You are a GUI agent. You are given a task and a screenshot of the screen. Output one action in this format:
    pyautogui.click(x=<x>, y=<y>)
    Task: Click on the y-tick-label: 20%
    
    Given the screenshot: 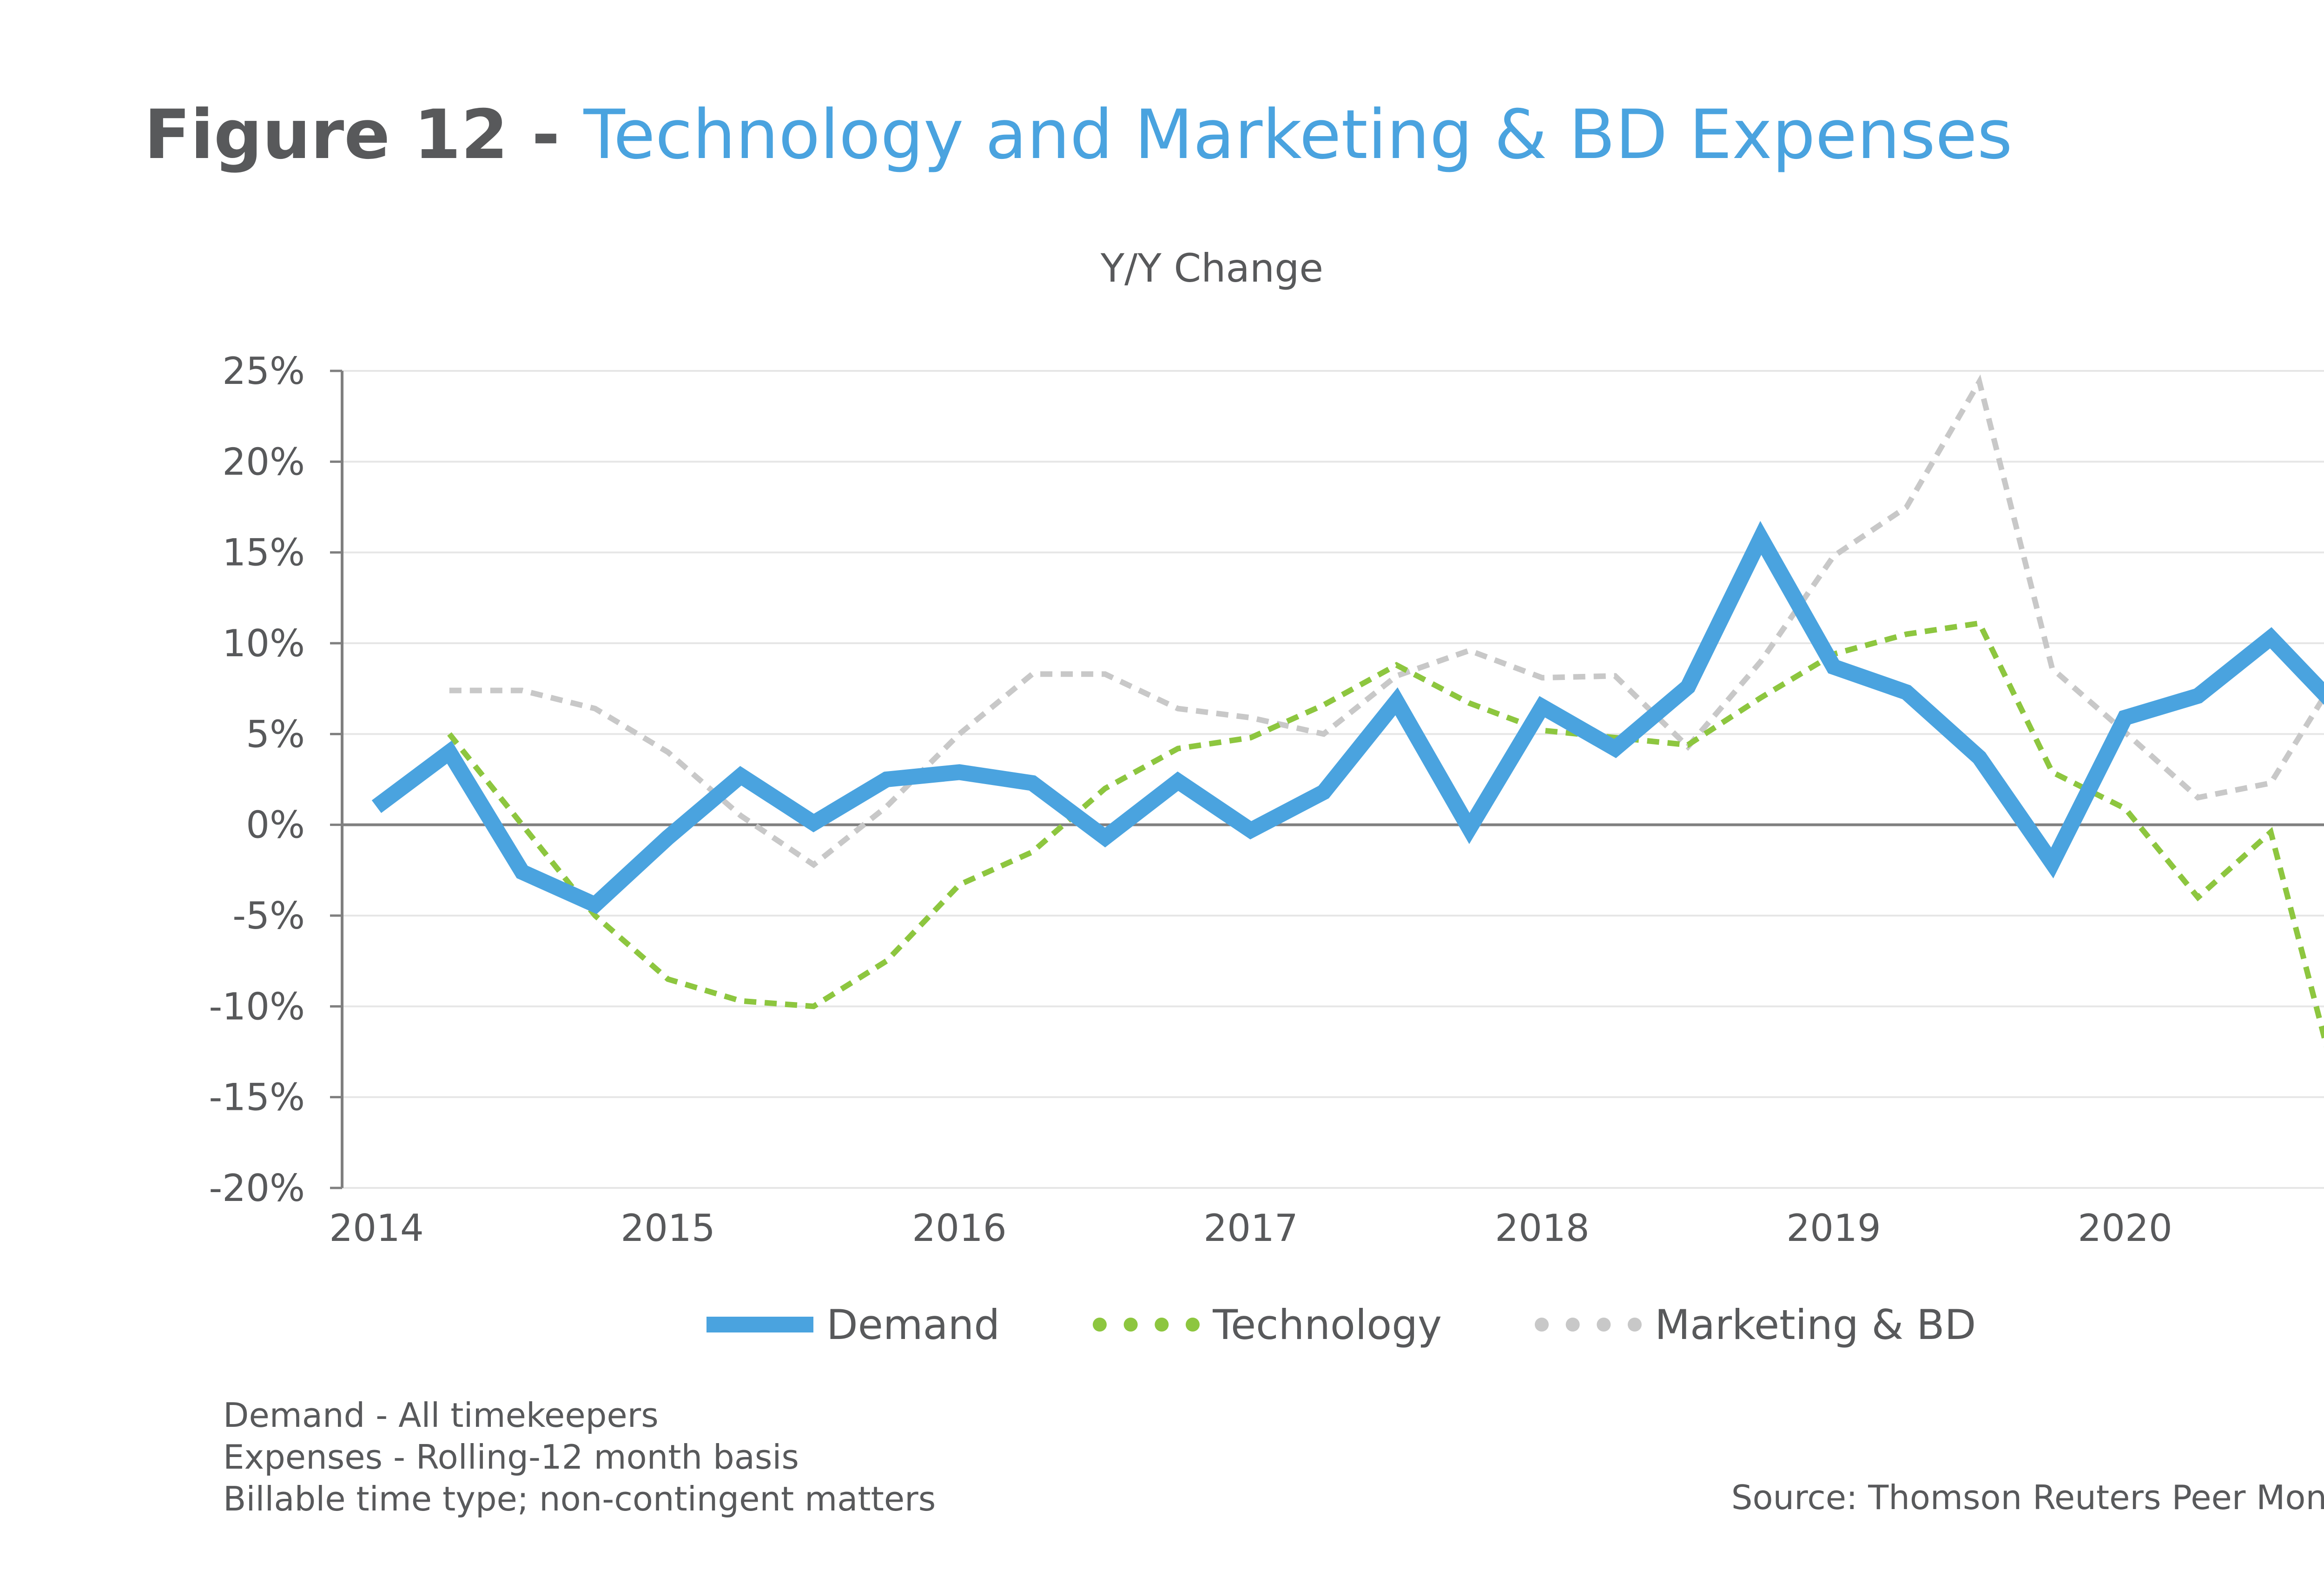 What is the action you would take?
    pyautogui.click(x=263, y=462)
    